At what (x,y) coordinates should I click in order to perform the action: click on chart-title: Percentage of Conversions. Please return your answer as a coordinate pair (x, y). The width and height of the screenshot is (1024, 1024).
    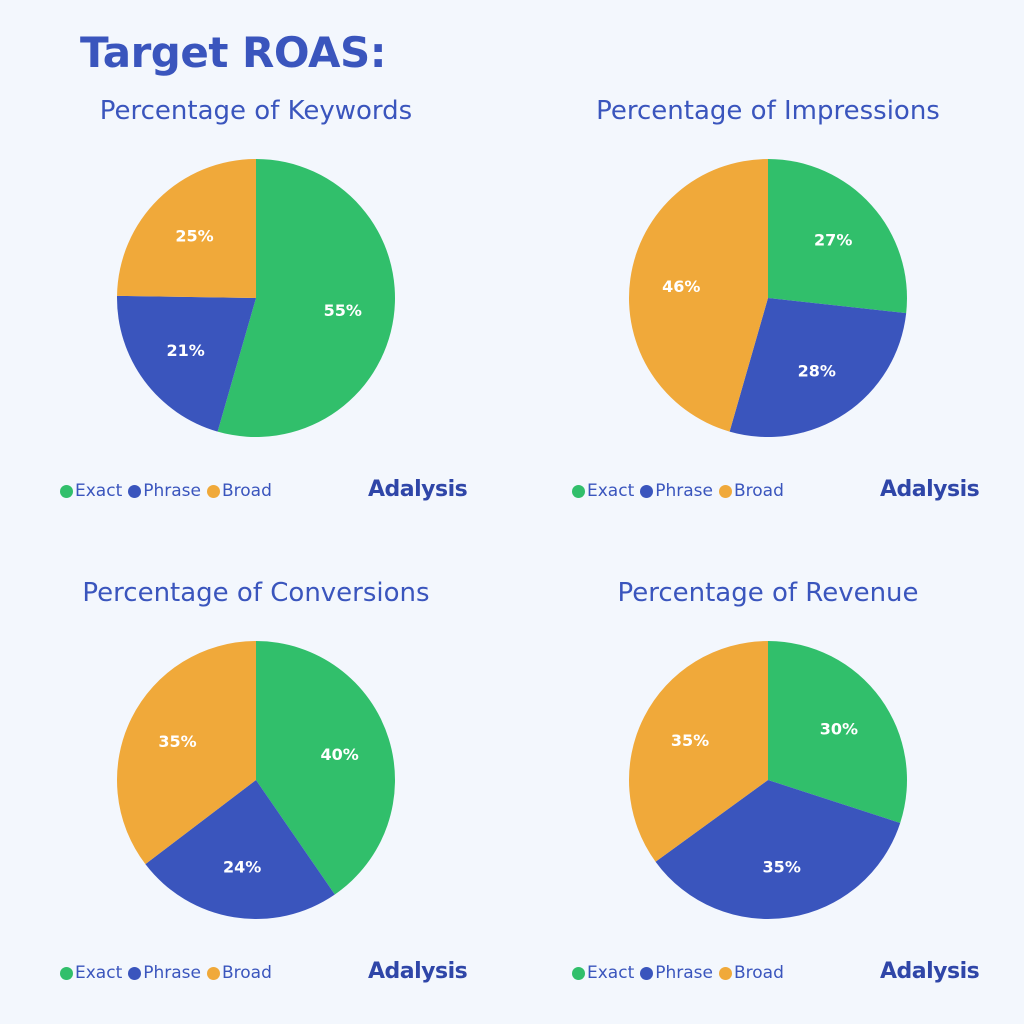
    Looking at the image, I should click on (256, 593).